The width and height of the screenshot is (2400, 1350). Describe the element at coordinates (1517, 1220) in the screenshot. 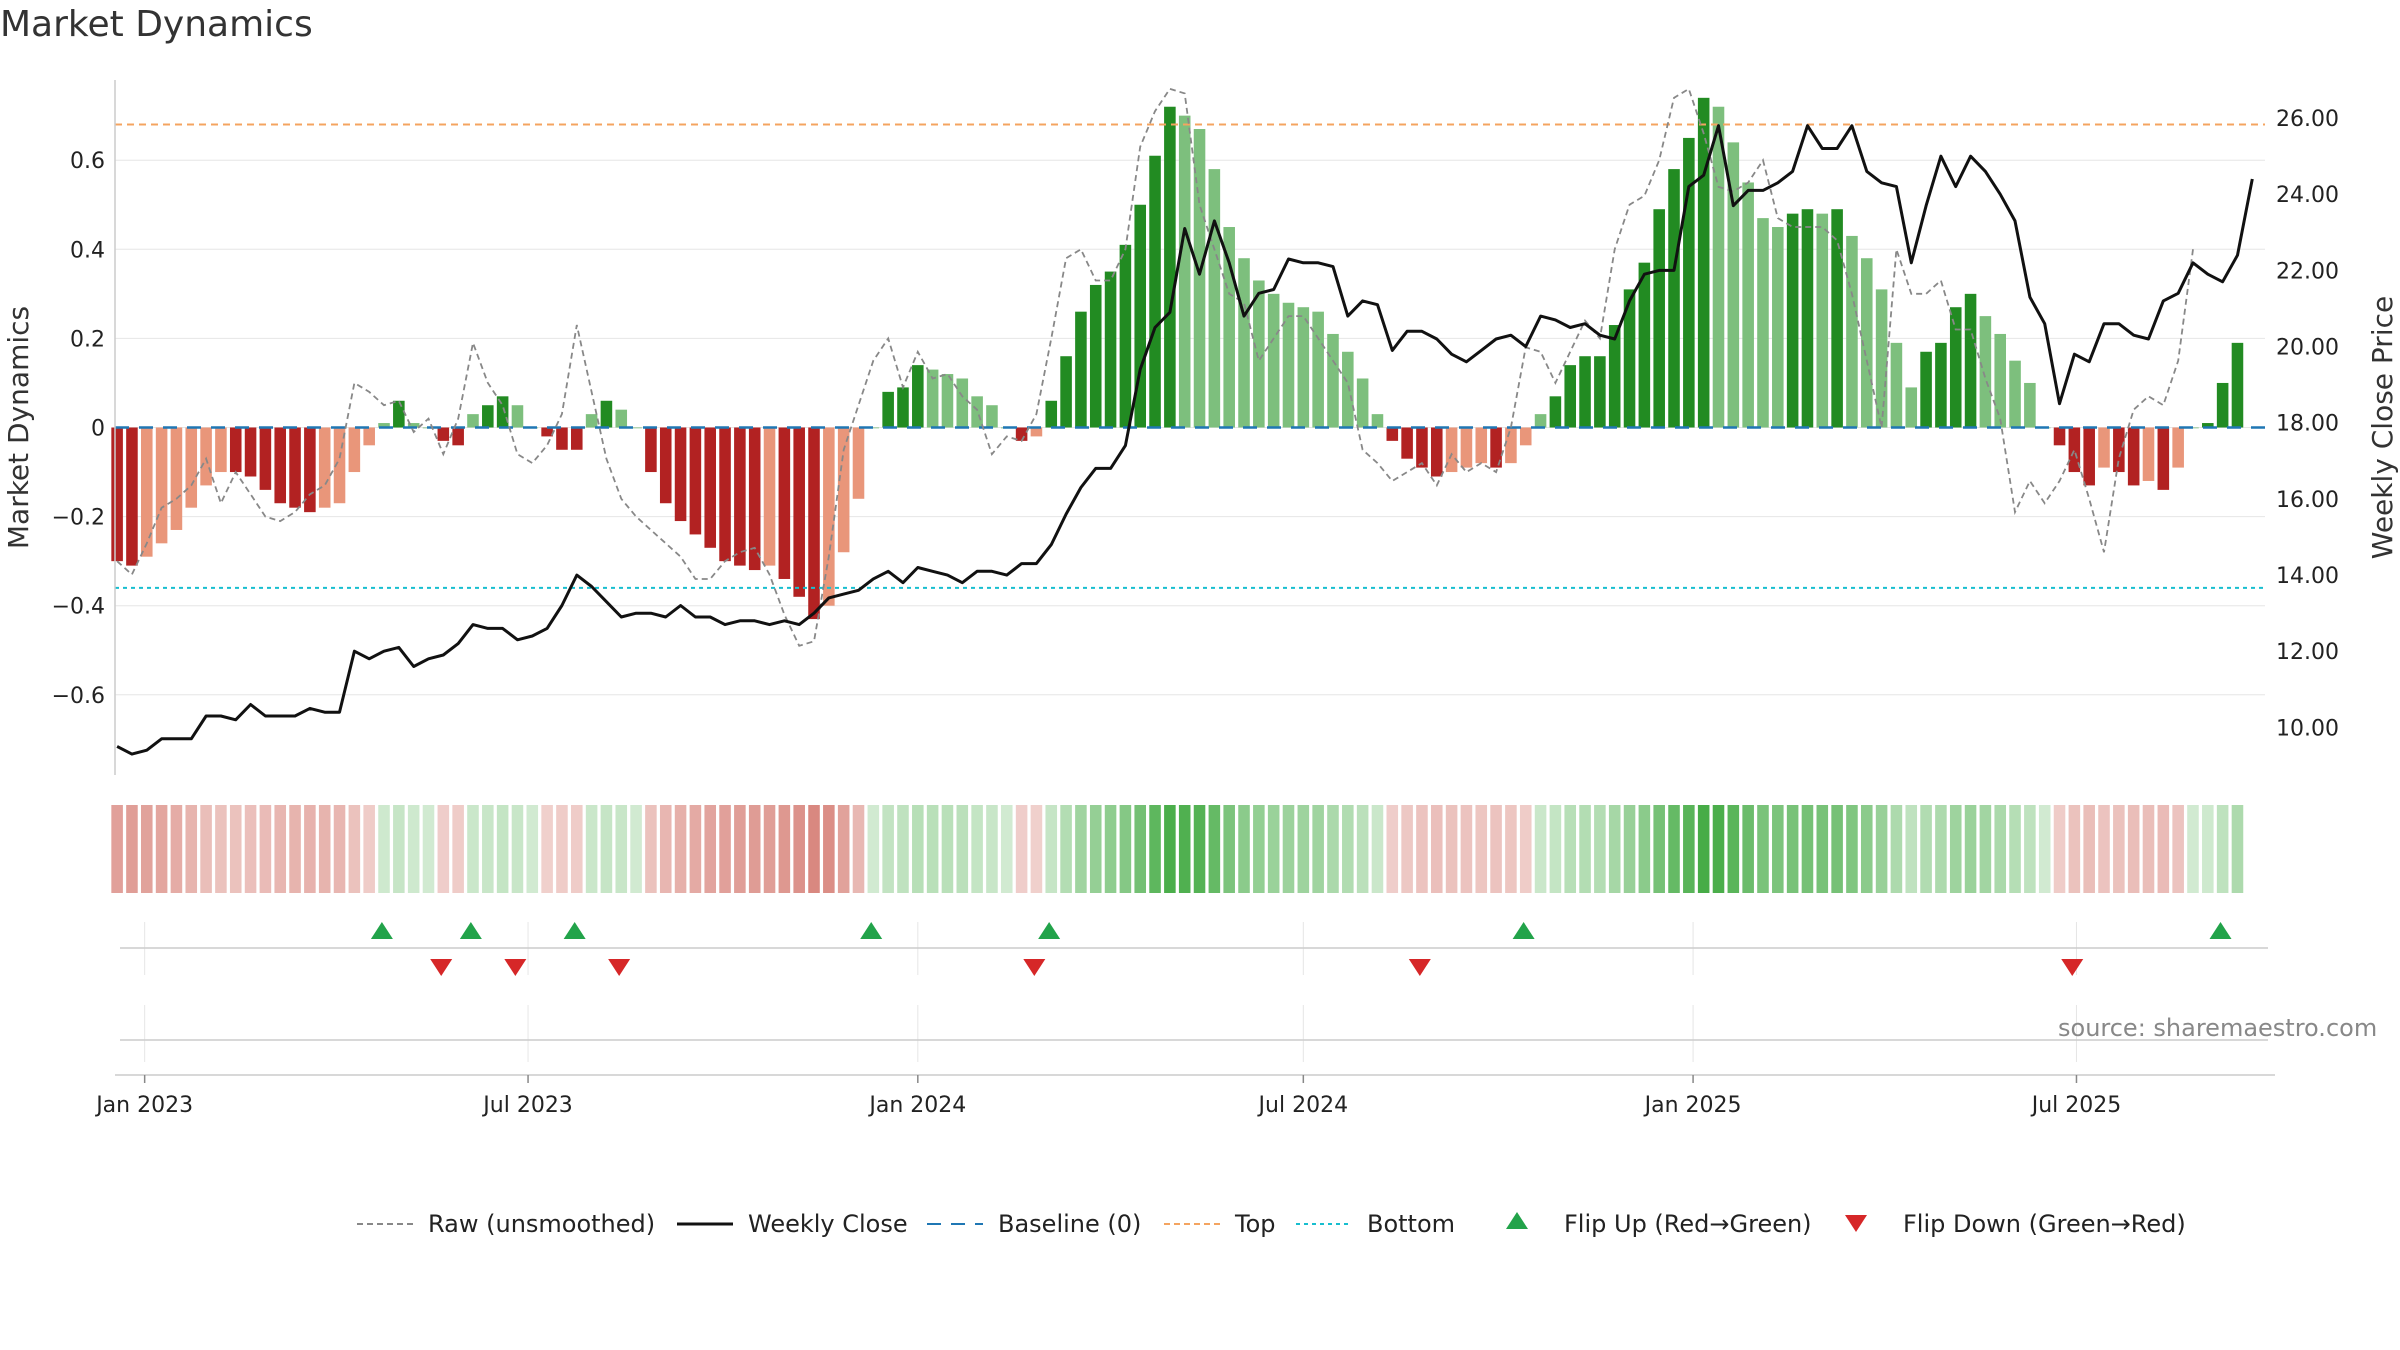

I see `legend-flip-up-icon` at that location.